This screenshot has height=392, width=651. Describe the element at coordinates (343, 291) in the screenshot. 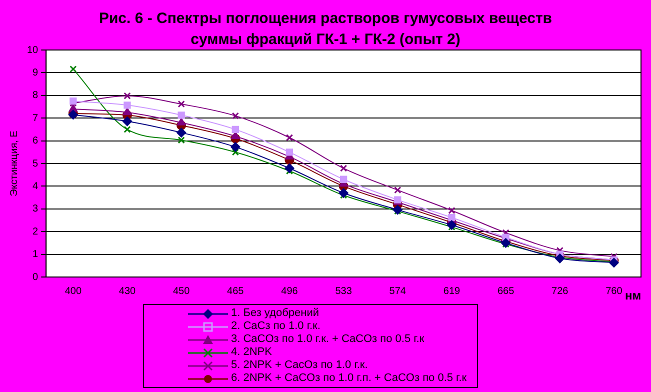

I see `x-tick-label: 533` at that location.